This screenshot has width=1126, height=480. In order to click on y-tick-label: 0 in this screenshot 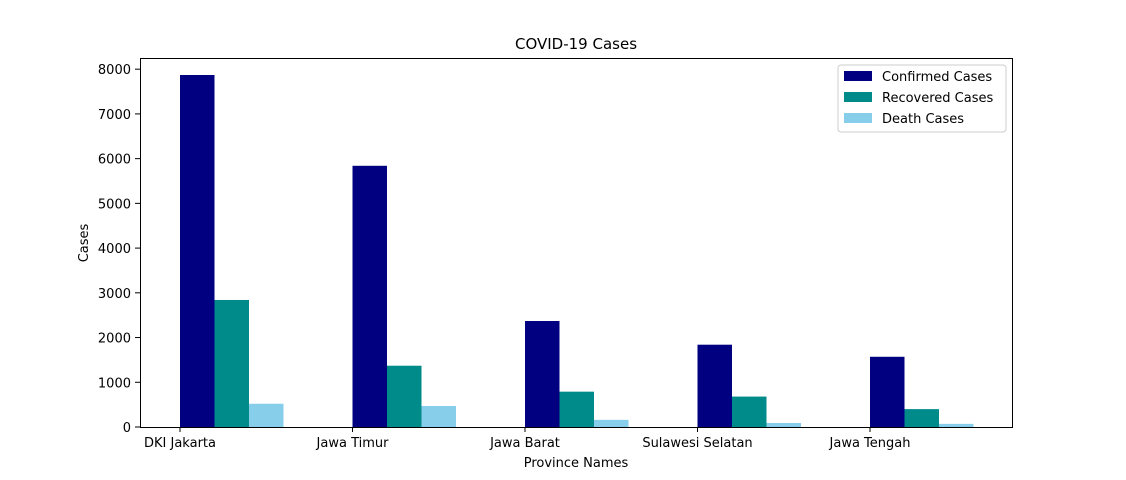, I will do `click(127, 428)`.